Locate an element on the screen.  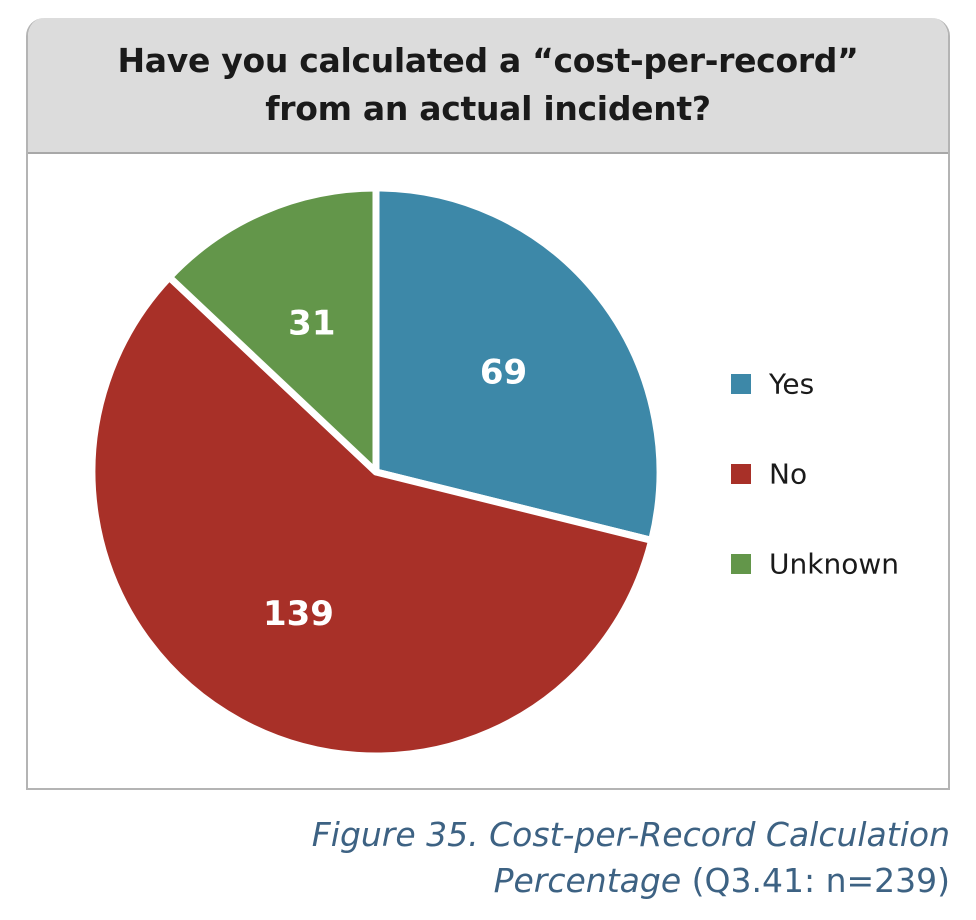
legend-swatch-unknown is located at coordinates (741, 564).